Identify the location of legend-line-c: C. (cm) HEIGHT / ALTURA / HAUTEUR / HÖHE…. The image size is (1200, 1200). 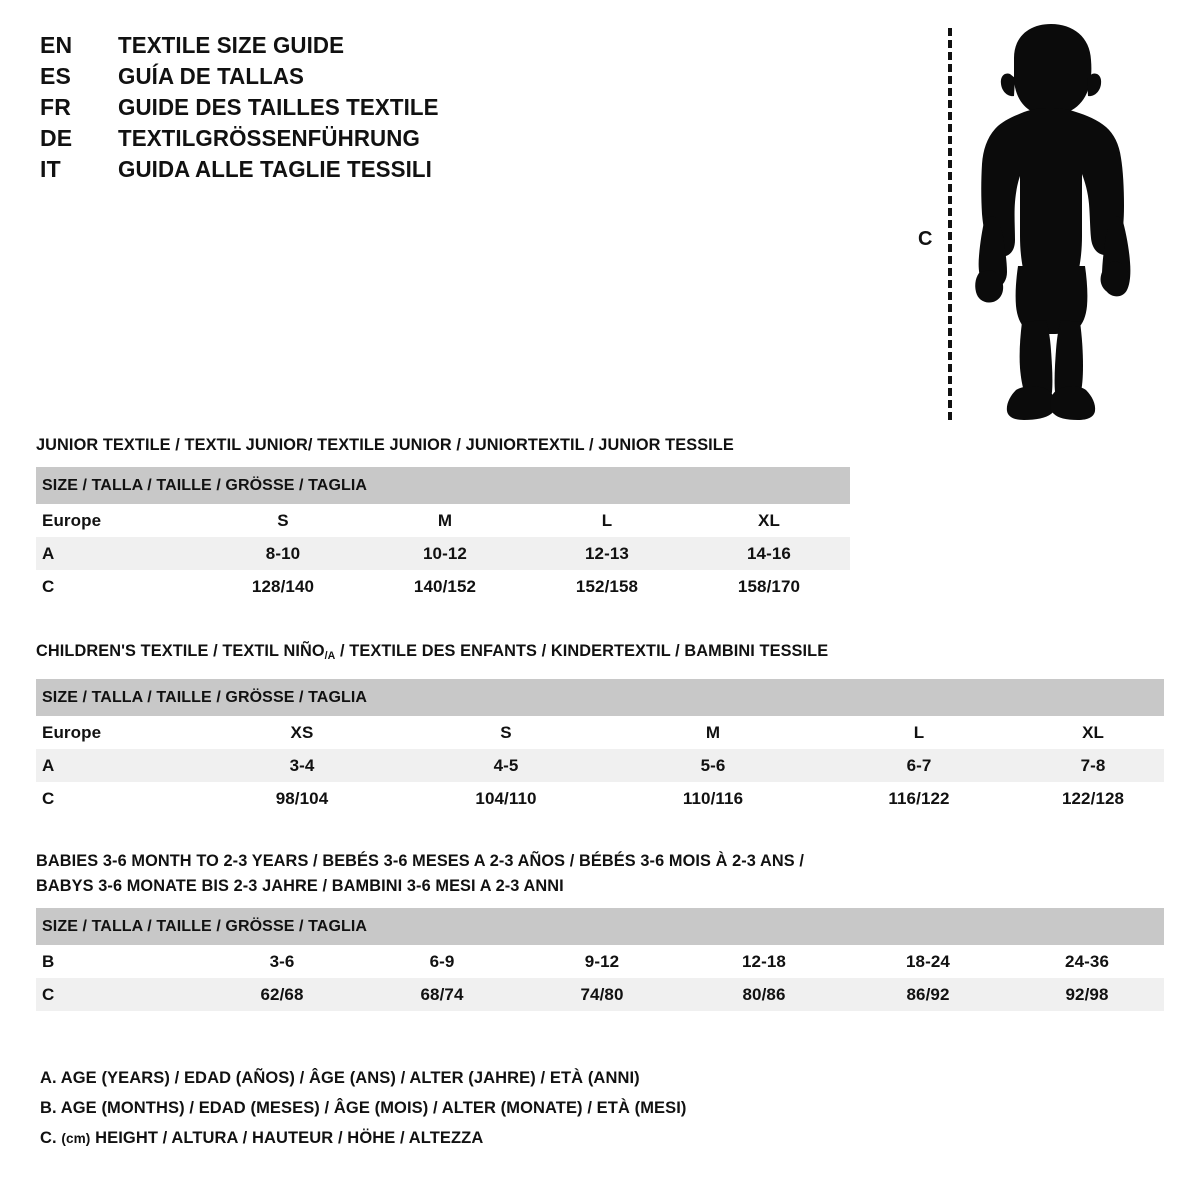
(363, 1138).